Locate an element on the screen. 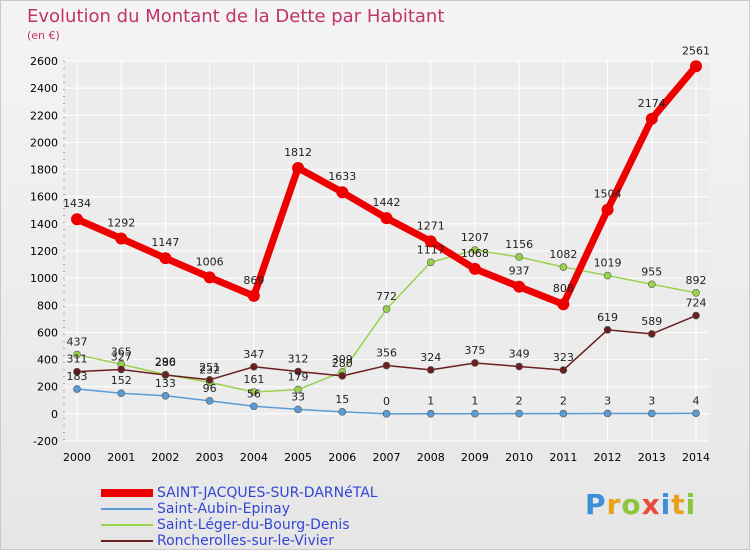 The width and height of the screenshot is (750, 550). x-tick-label: 2001 is located at coordinates (121, 457).